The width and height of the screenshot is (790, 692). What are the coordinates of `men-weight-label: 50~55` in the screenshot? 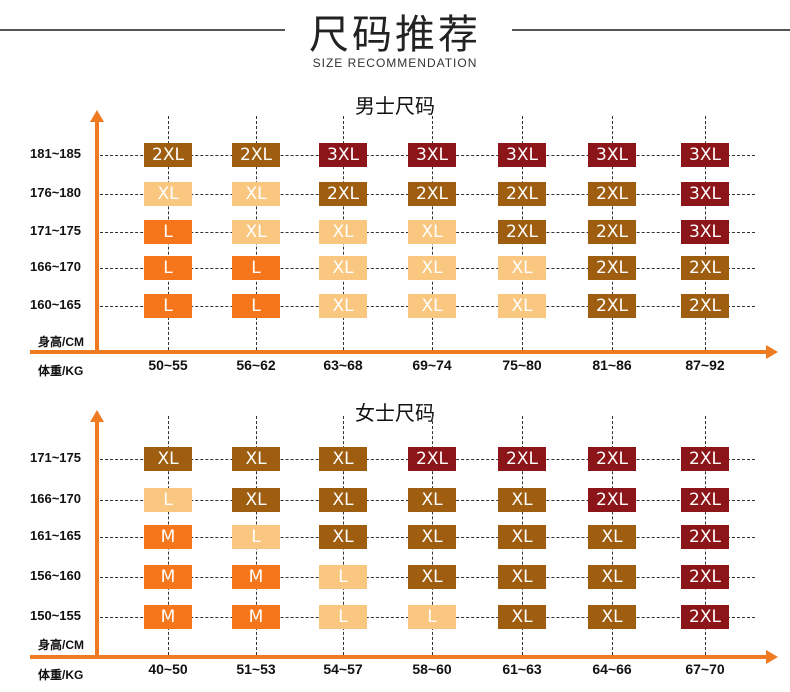 It's located at (168, 365).